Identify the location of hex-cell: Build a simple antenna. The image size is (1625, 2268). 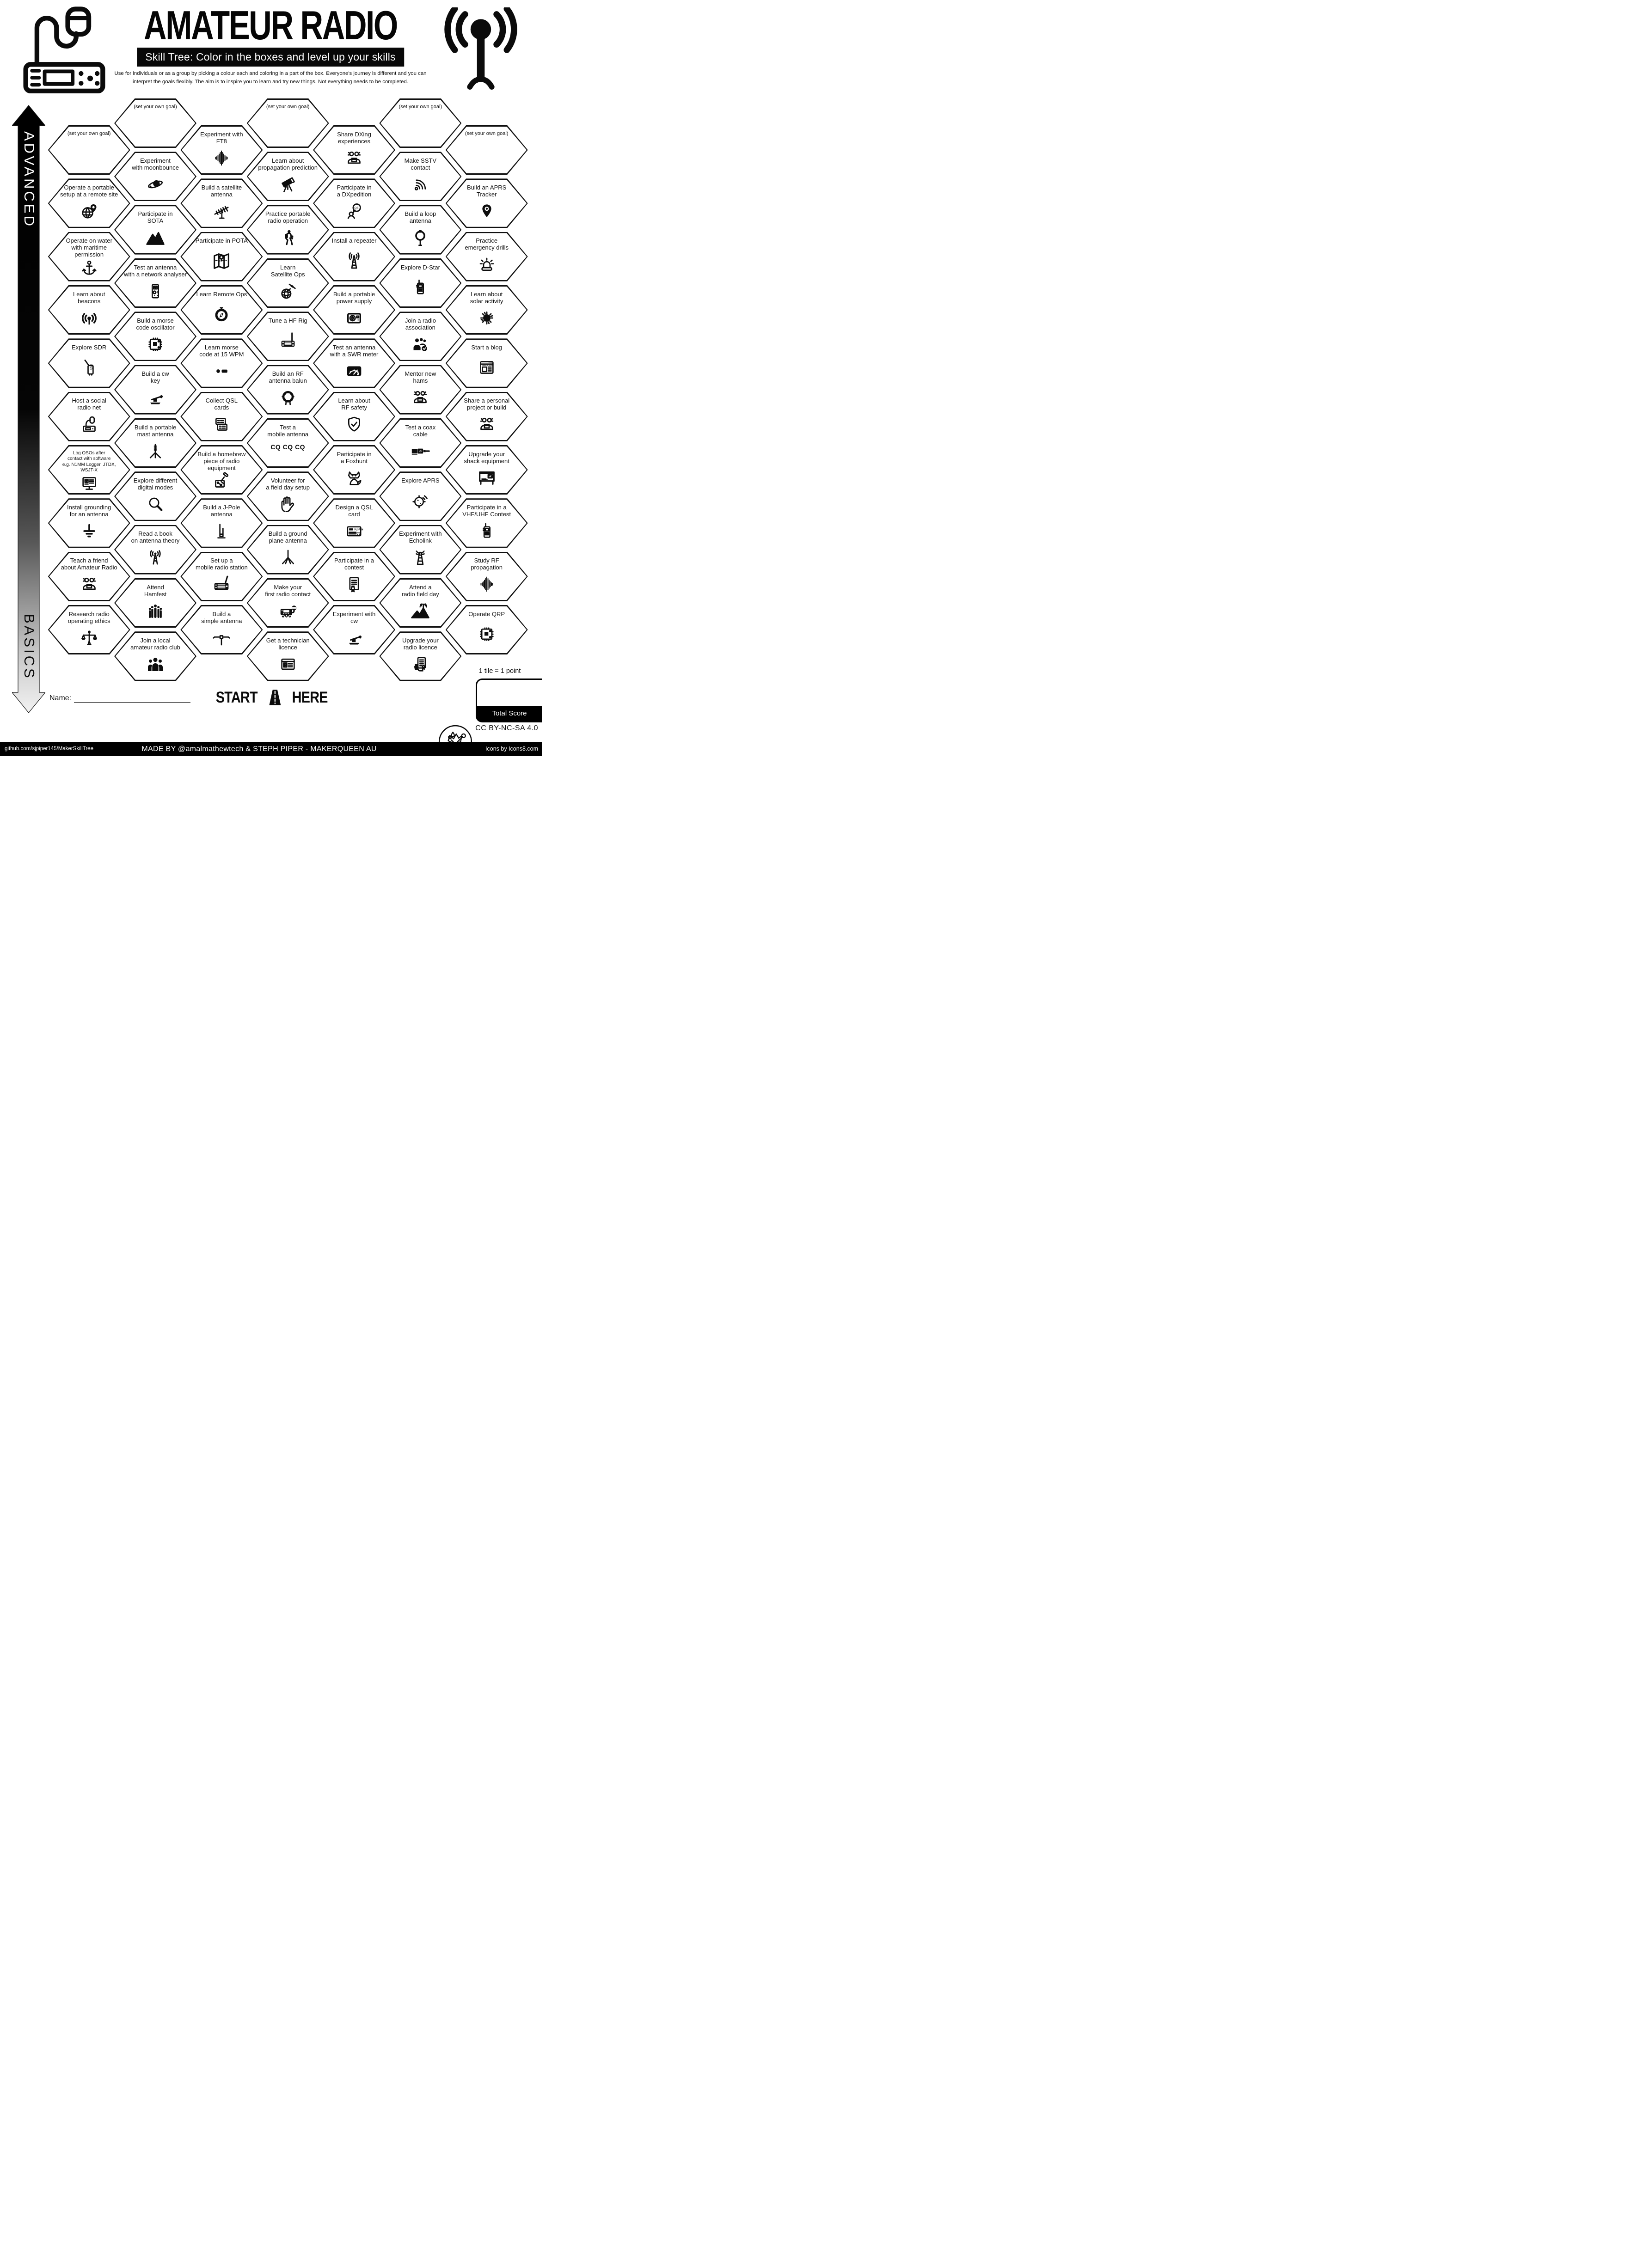
(221, 630).